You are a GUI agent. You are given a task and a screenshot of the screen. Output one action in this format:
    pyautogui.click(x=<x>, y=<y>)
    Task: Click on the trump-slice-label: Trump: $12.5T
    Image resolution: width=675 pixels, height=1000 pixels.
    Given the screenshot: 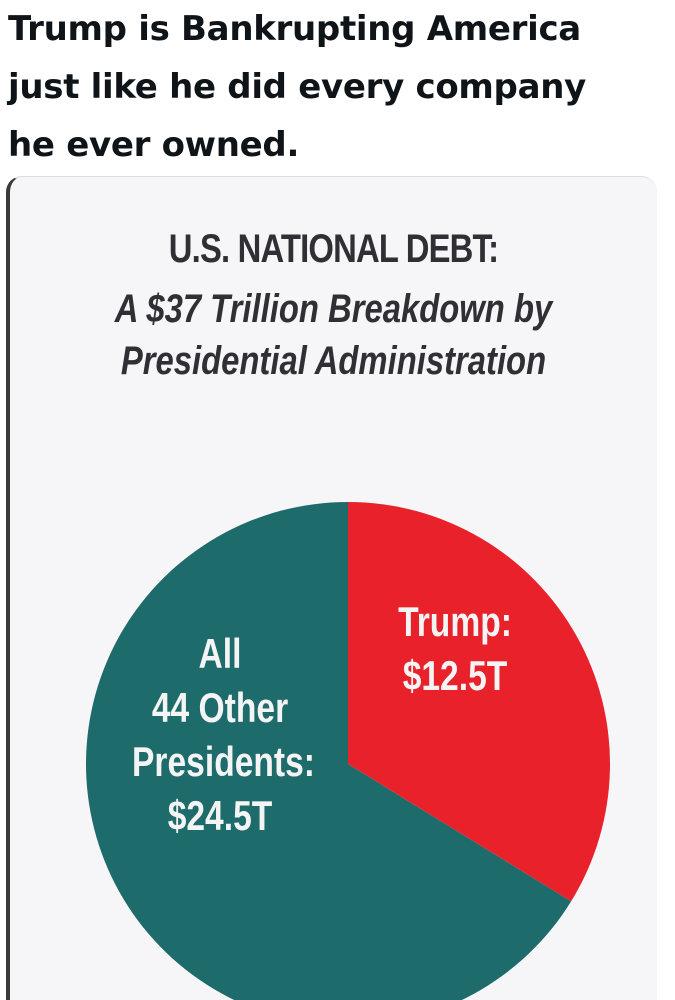 What is the action you would take?
    pyautogui.click(x=455, y=649)
    